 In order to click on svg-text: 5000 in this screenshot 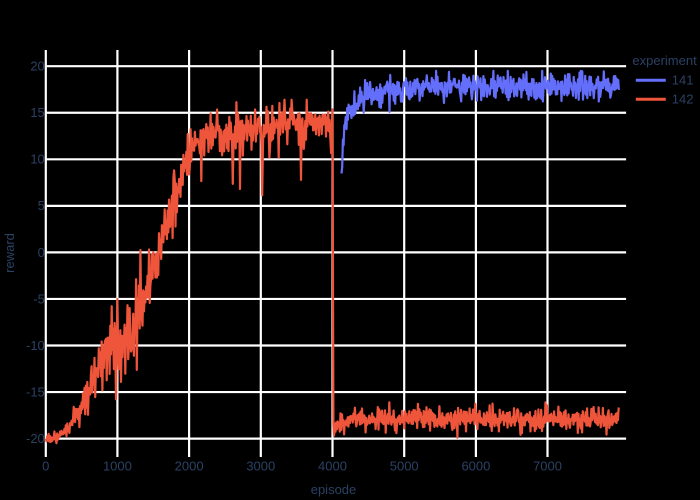, I will do `click(404, 466)`.